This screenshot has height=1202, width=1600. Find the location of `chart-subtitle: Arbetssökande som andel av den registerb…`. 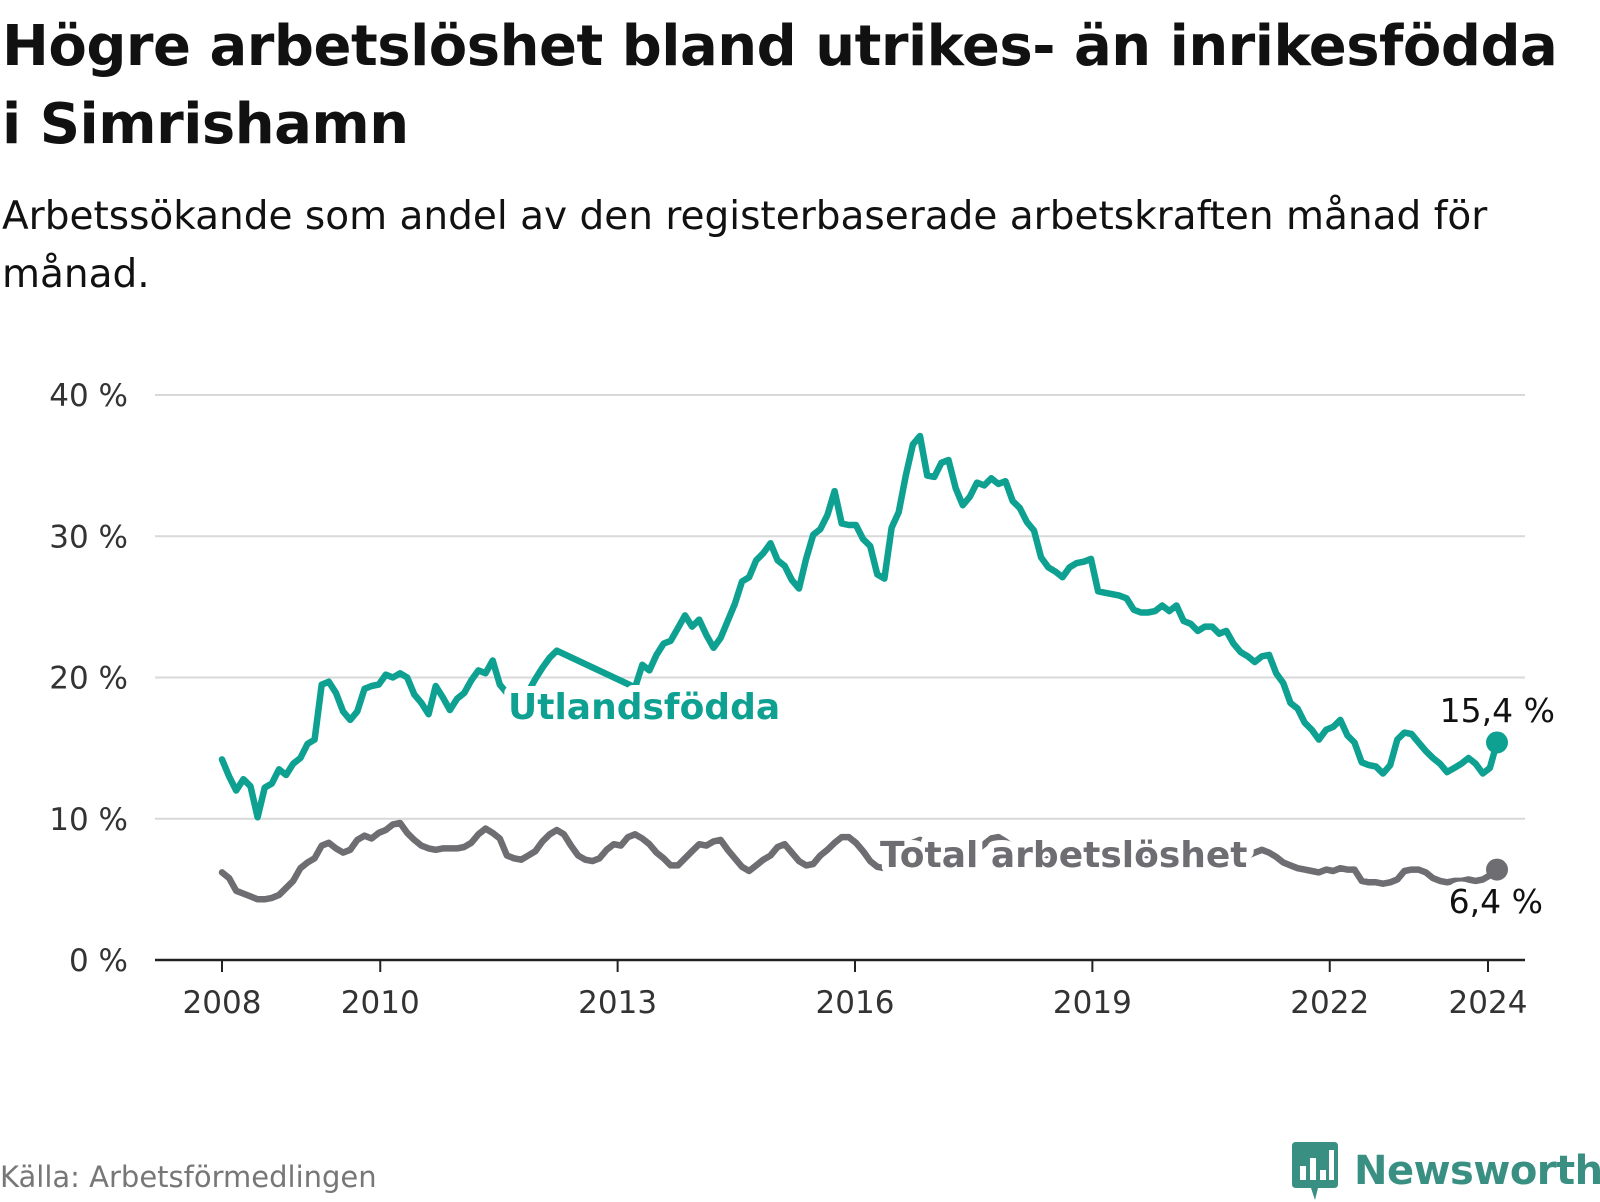

chart-subtitle: Arbetssökande som andel av den registerb… is located at coordinates (745, 245).